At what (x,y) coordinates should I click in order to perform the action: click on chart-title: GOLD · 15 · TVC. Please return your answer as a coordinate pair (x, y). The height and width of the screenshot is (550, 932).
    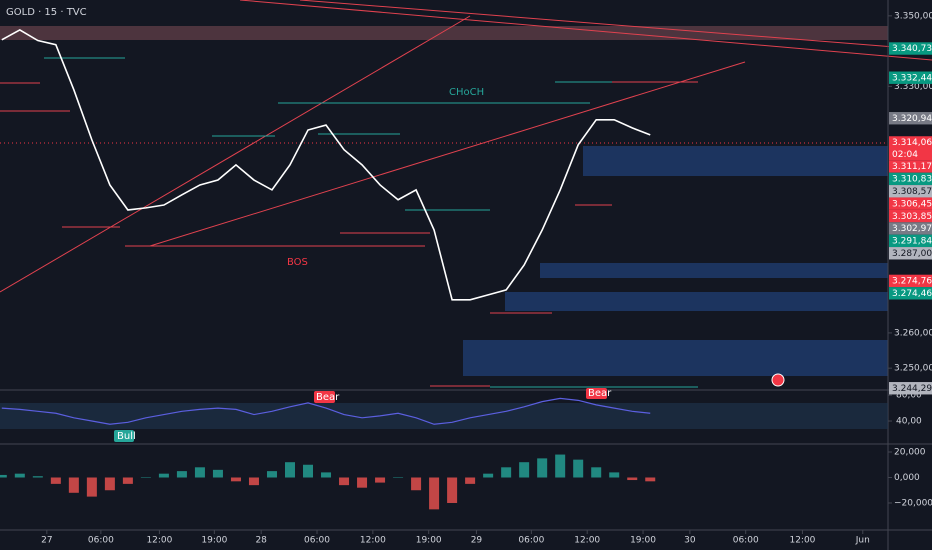
    Looking at the image, I should click on (46, 12).